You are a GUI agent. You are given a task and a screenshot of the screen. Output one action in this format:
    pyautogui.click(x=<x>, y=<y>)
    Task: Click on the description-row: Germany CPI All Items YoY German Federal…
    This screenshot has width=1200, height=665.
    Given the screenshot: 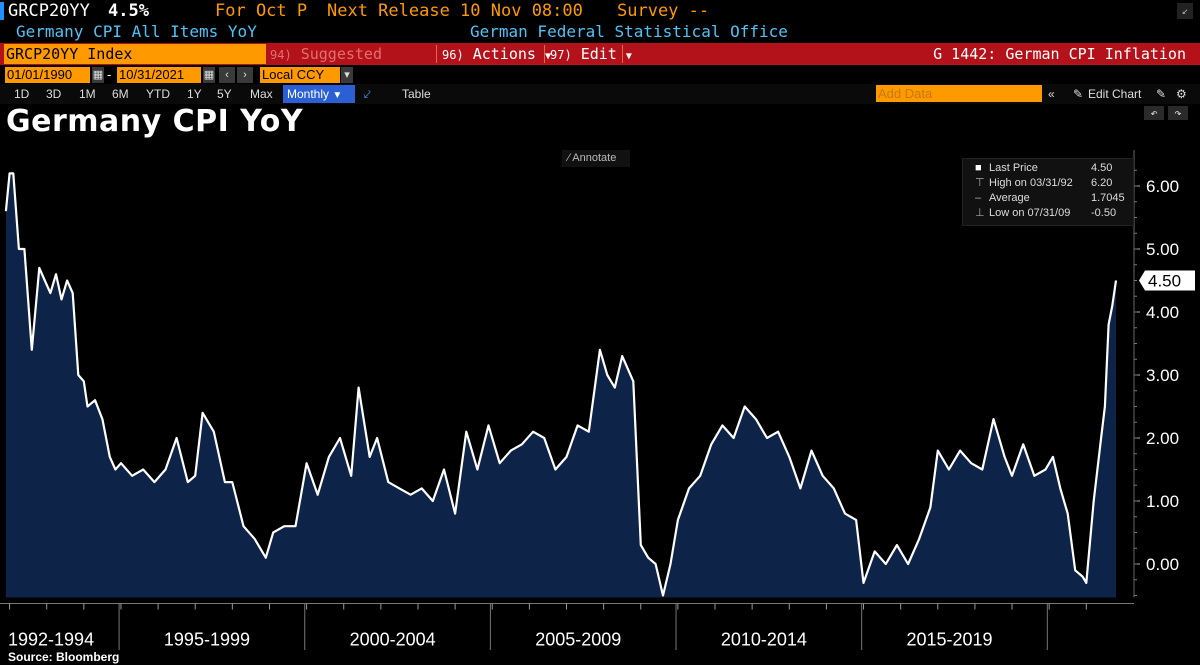 What is the action you would take?
    pyautogui.click(x=600, y=32)
    